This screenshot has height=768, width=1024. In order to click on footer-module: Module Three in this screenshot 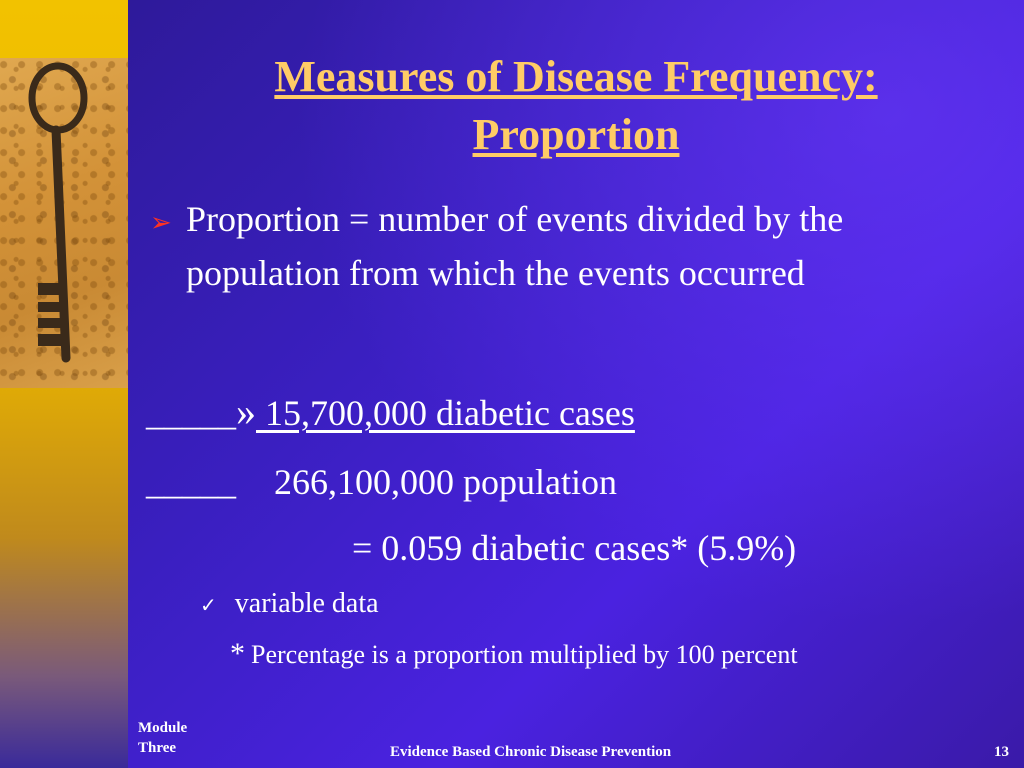, I will do `click(162, 738)`.